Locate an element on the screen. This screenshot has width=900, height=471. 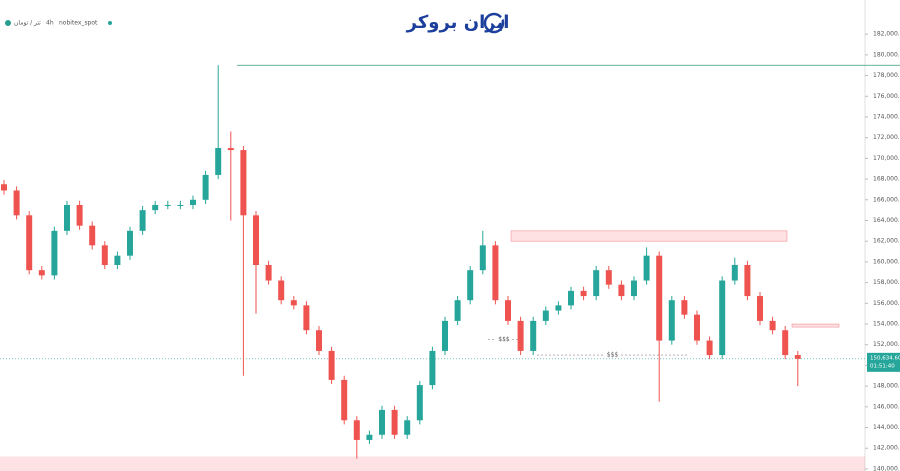
y-tick-label: 166,000.00 is located at coordinates (886, 199).